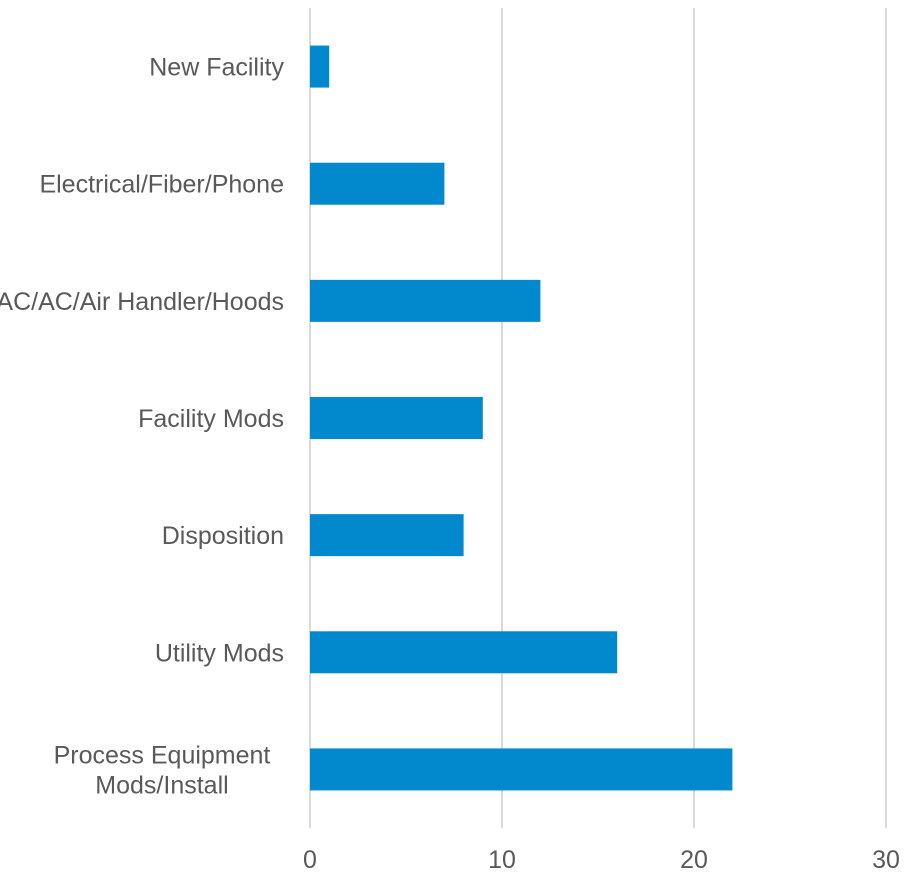  I want to click on category-label: Process Equipment Mods/Install, so click(162, 770).